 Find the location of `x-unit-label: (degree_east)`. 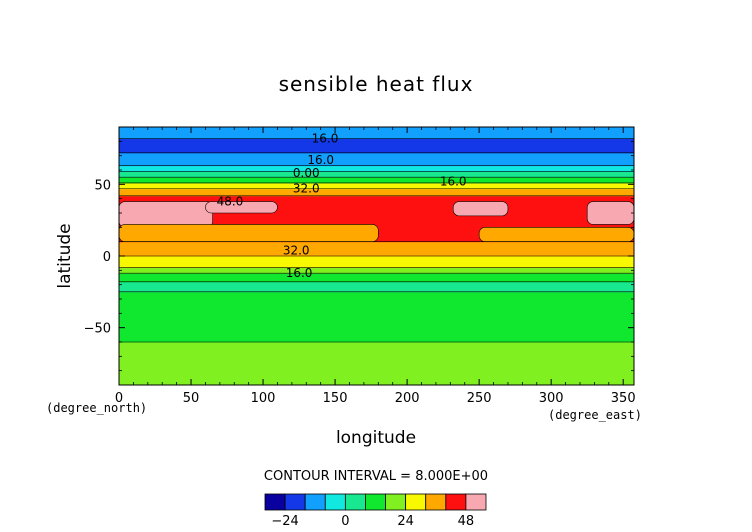

x-unit-label: (degree_east) is located at coordinates (595, 415).